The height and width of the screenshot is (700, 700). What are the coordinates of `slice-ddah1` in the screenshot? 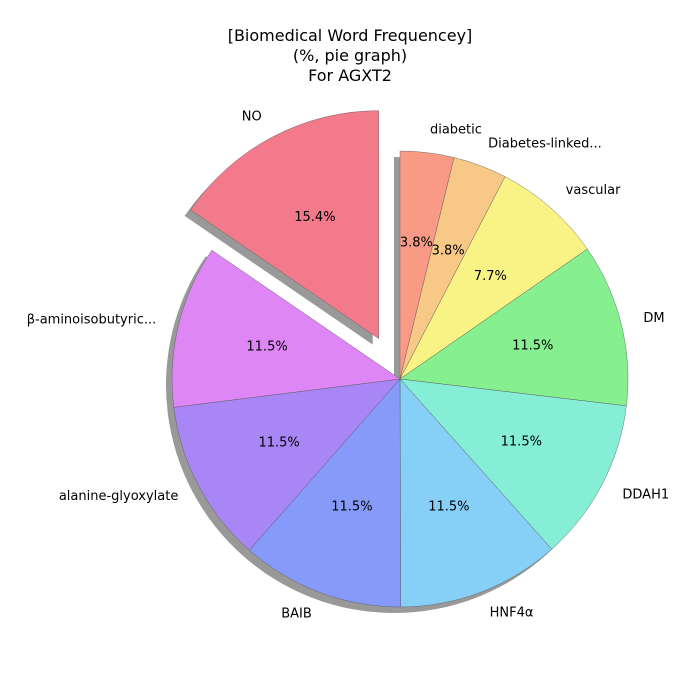 It's located at (513, 464).